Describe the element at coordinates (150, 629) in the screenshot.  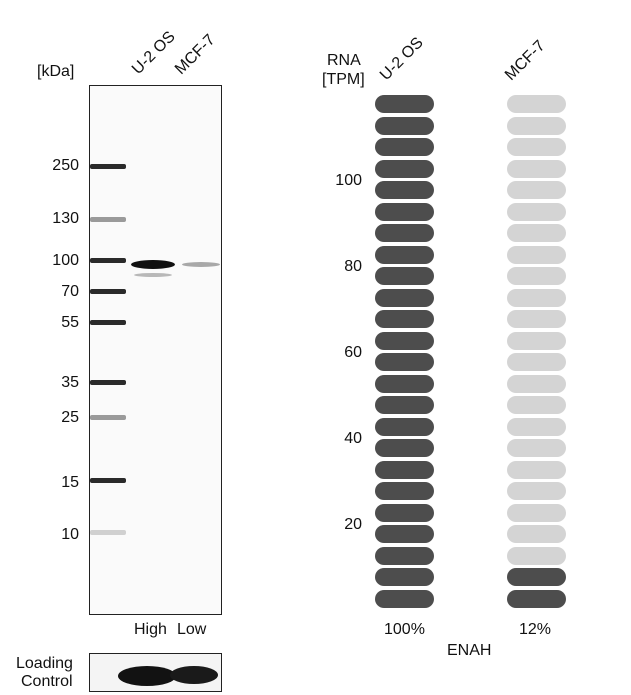
I see `lane-expression-high: High` at that location.